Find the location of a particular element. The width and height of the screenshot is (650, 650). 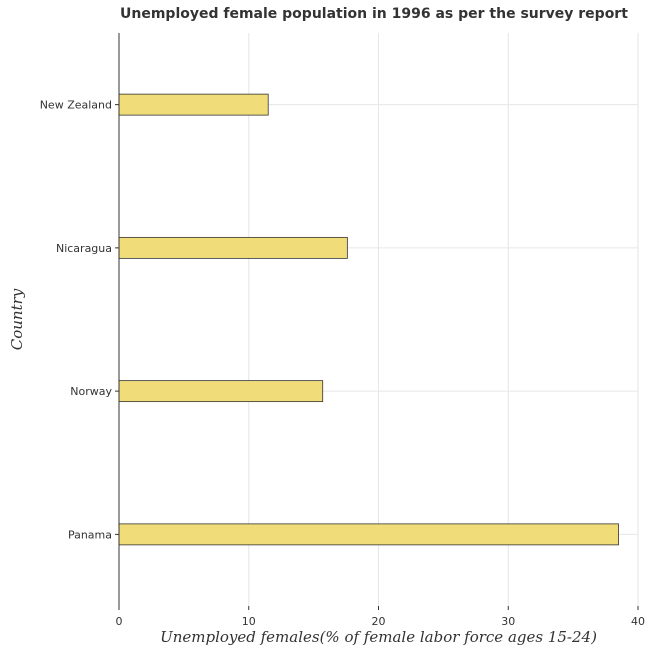

x-tick-label: 40 is located at coordinates (638, 621).